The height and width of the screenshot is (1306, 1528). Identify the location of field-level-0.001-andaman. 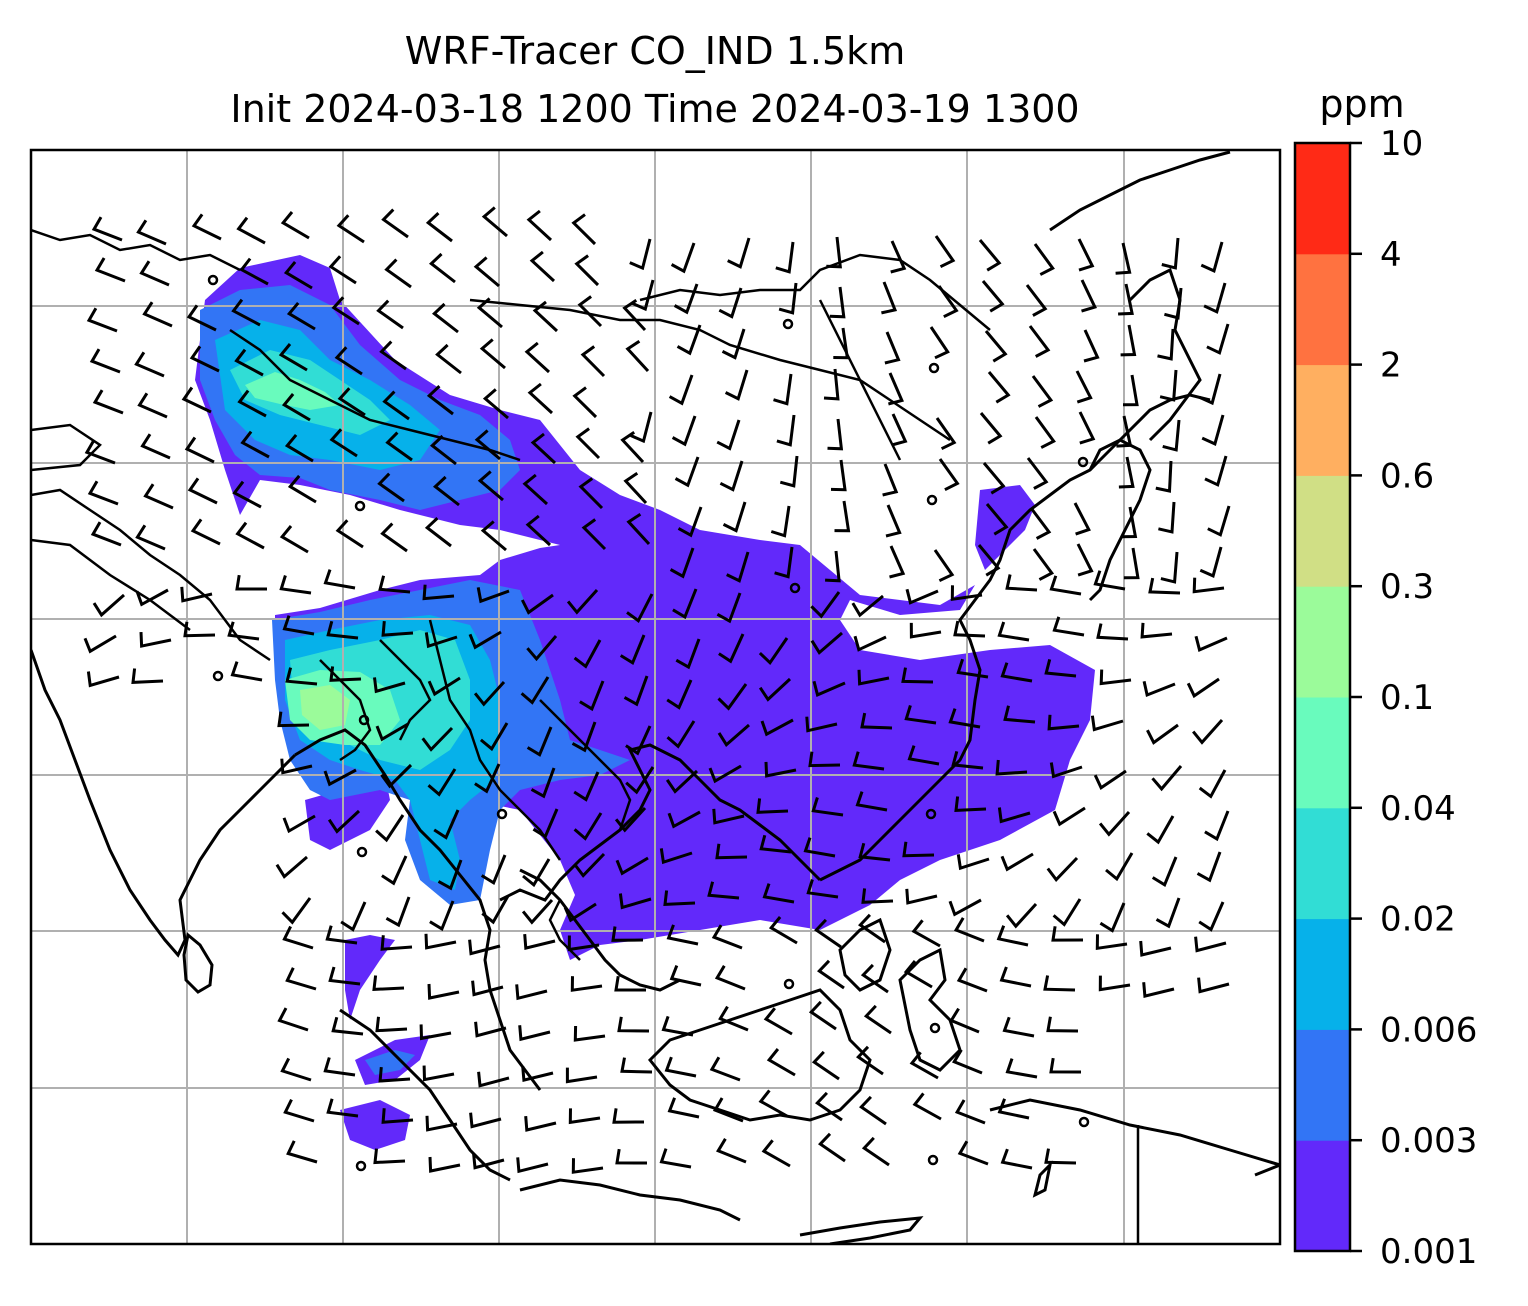
(347, 812).